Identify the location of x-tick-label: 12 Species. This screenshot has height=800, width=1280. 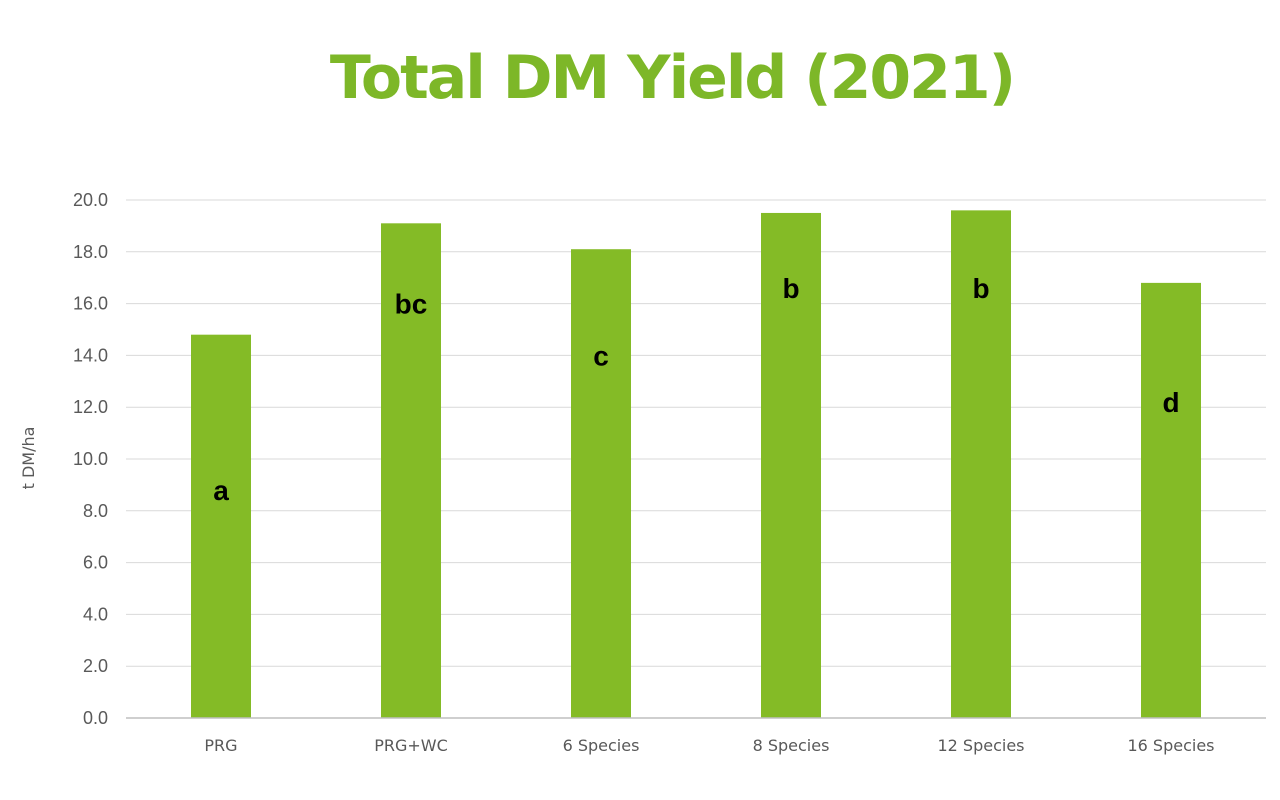
(980, 745).